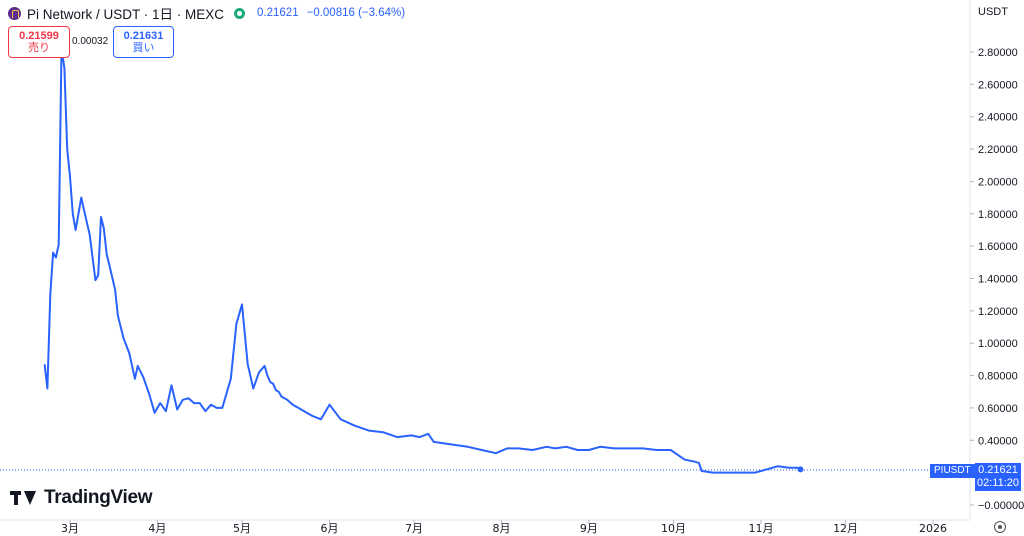  Describe the element at coordinates (998, 377) in the screenshot. I see `y-tick-label: 0.80000` at that location.